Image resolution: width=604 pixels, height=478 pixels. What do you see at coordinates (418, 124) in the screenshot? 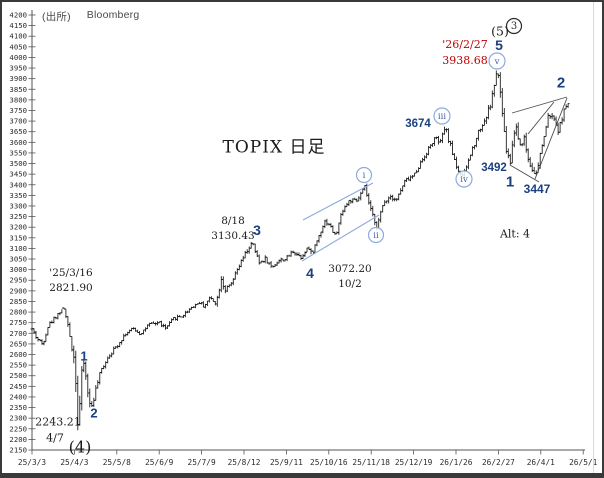
I see `annotation-3674-label: 3674` at bounding box center [418, 124].